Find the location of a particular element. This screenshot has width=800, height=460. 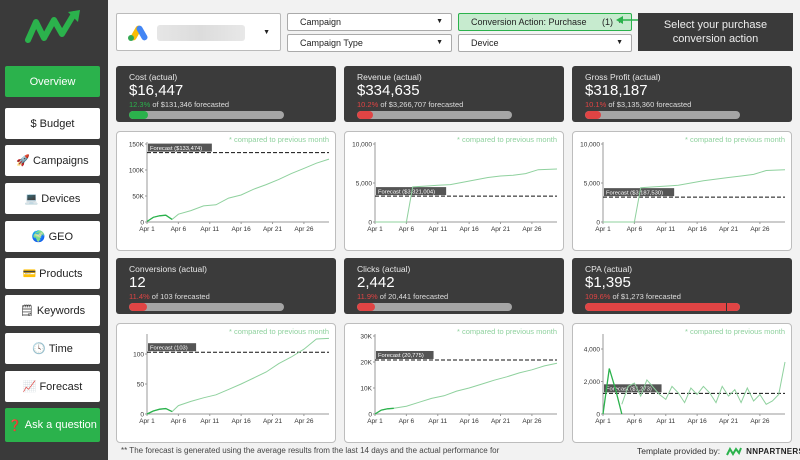

y-tick-label: 4,000 is located at coordinates (592, 350).